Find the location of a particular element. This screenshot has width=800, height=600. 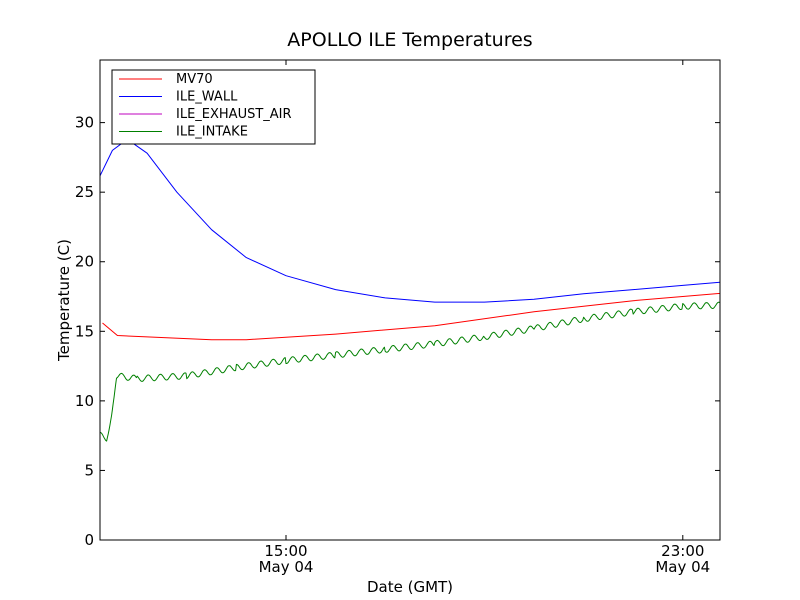

legend-label: MV70 is located at coordinates (194, 79).